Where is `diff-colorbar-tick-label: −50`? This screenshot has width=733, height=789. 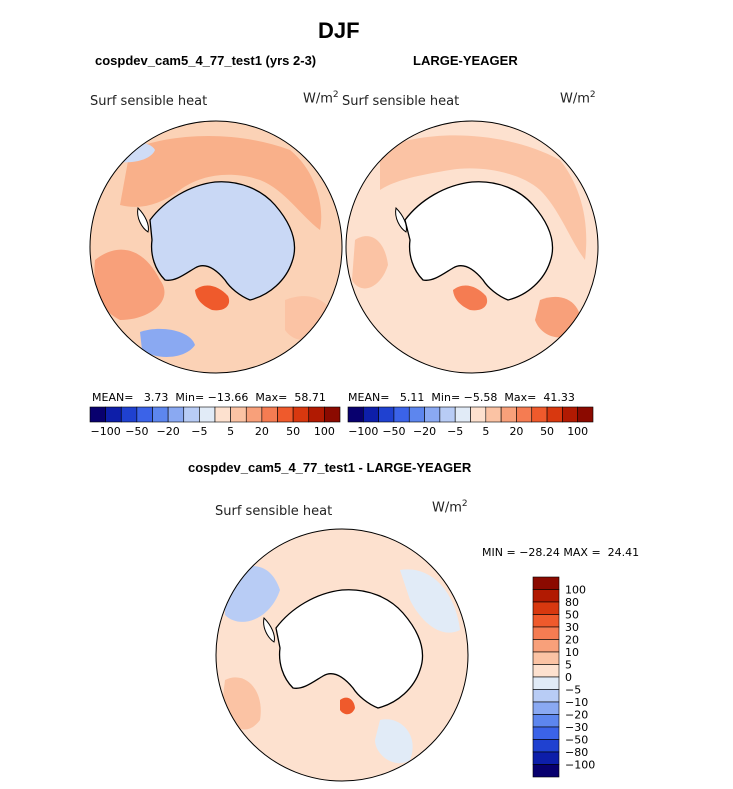
diff-colorbar-tick-label: −50 is located at coordinates (576, 740).